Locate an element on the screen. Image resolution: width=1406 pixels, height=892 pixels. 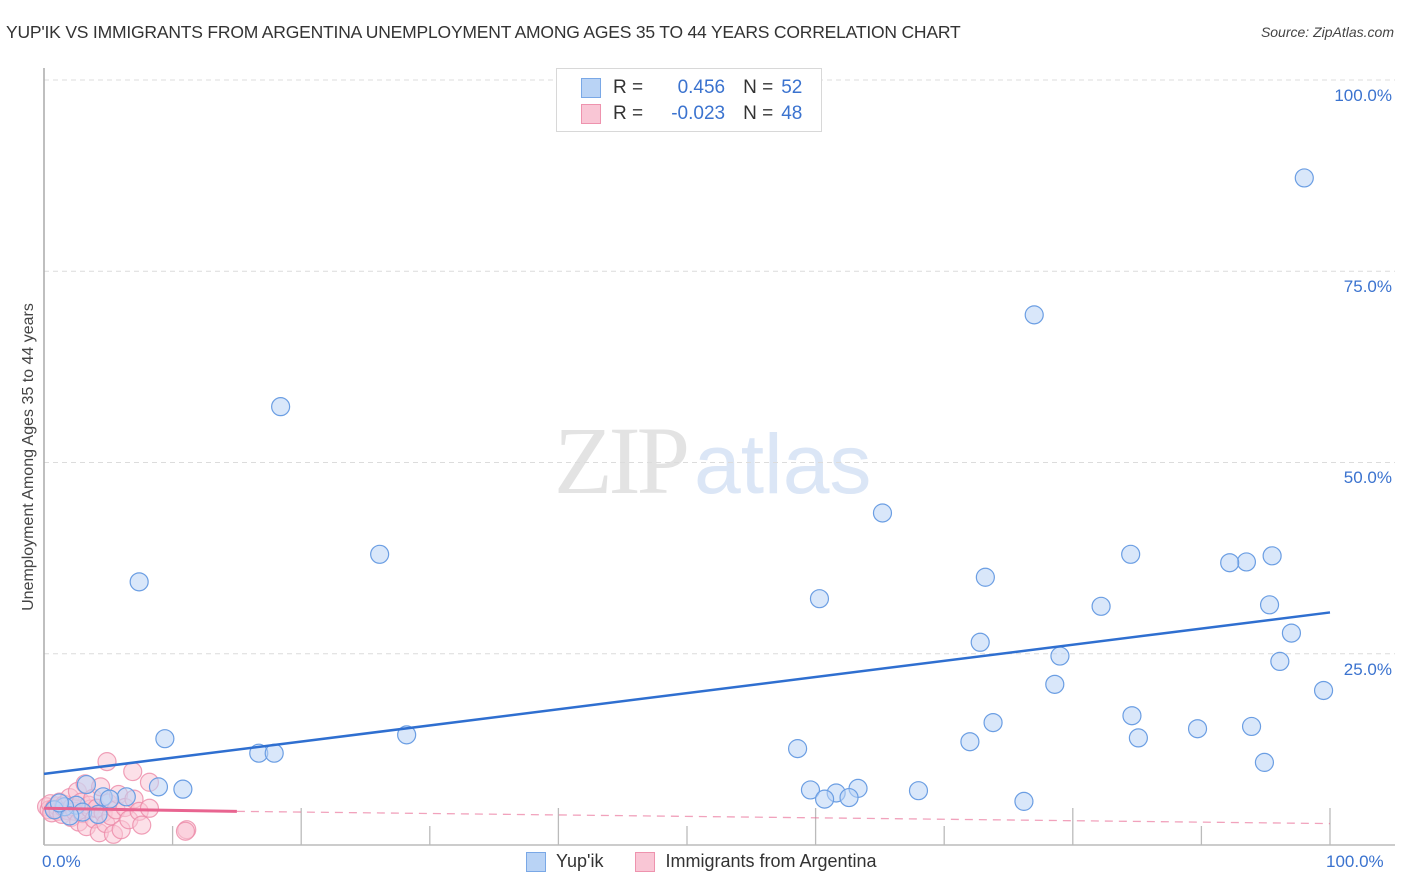
legend-item-yupik: Yup'ik is located at coordinates (564, 861).